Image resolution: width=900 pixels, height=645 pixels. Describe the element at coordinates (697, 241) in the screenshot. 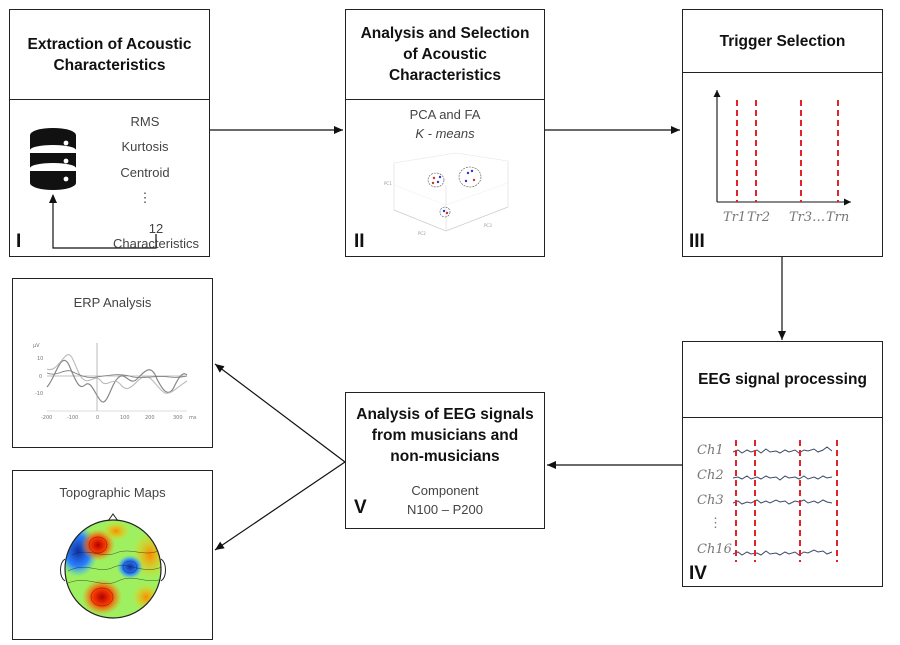

I see `stage-3-numeral: III` at that location.